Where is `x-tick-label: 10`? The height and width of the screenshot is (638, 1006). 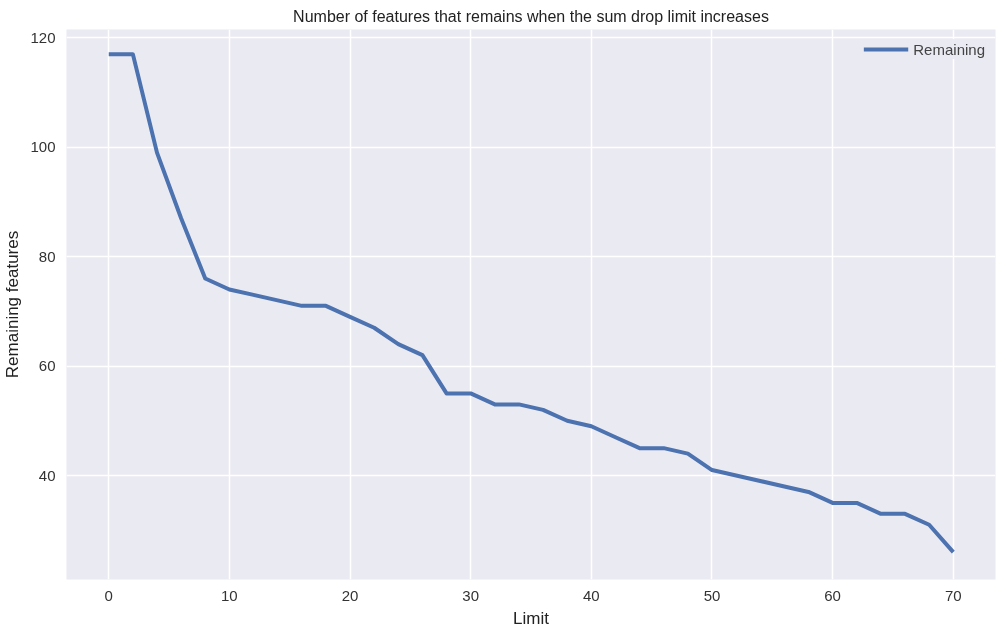 x-tick-label: 10 is located at coordinates (229, 595).